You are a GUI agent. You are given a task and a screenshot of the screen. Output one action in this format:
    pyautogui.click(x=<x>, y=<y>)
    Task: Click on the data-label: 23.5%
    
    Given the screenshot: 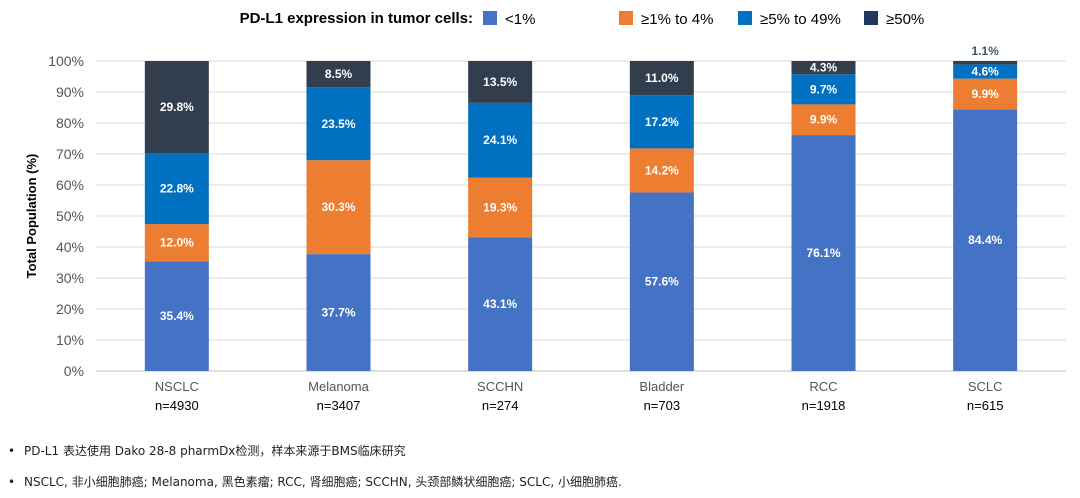 What is the action you would take?
    pyautogui.click(x=338, y=124)
    